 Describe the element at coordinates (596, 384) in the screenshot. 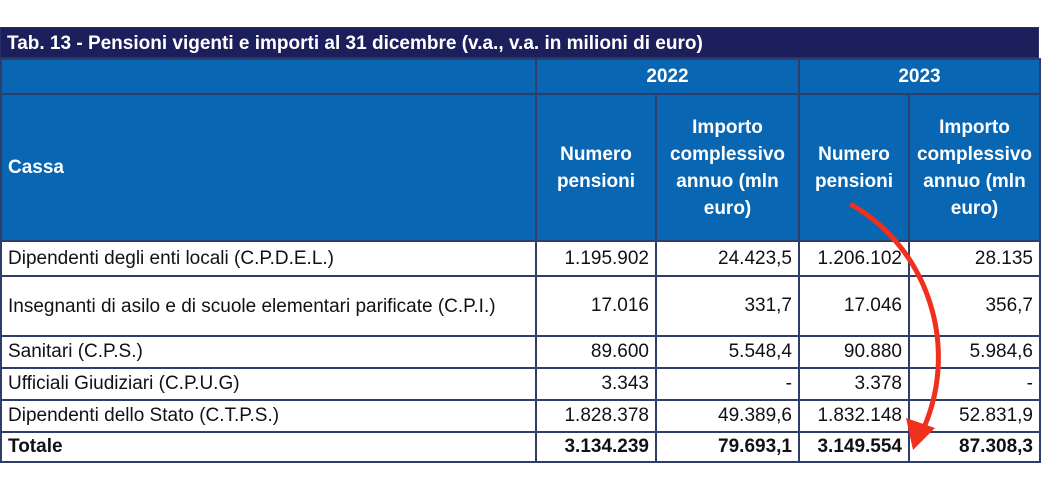

I see `cell-value: 3.343` at that location.